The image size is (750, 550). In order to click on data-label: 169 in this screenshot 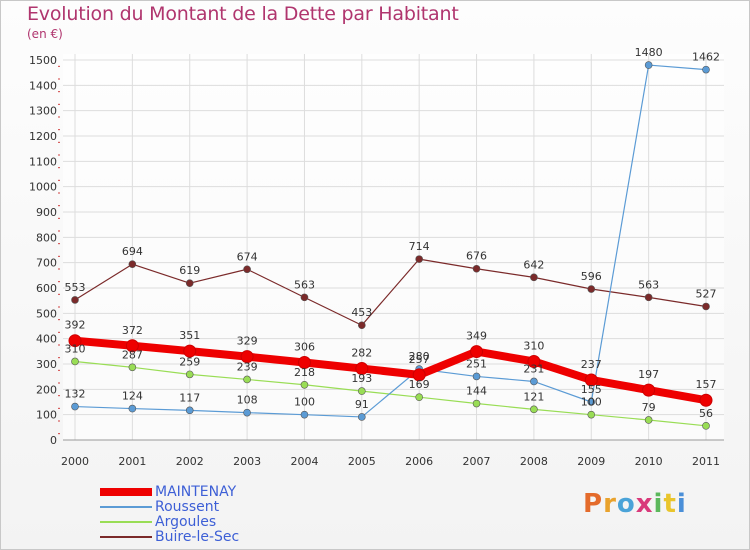, I will do `click(419, 384)`.